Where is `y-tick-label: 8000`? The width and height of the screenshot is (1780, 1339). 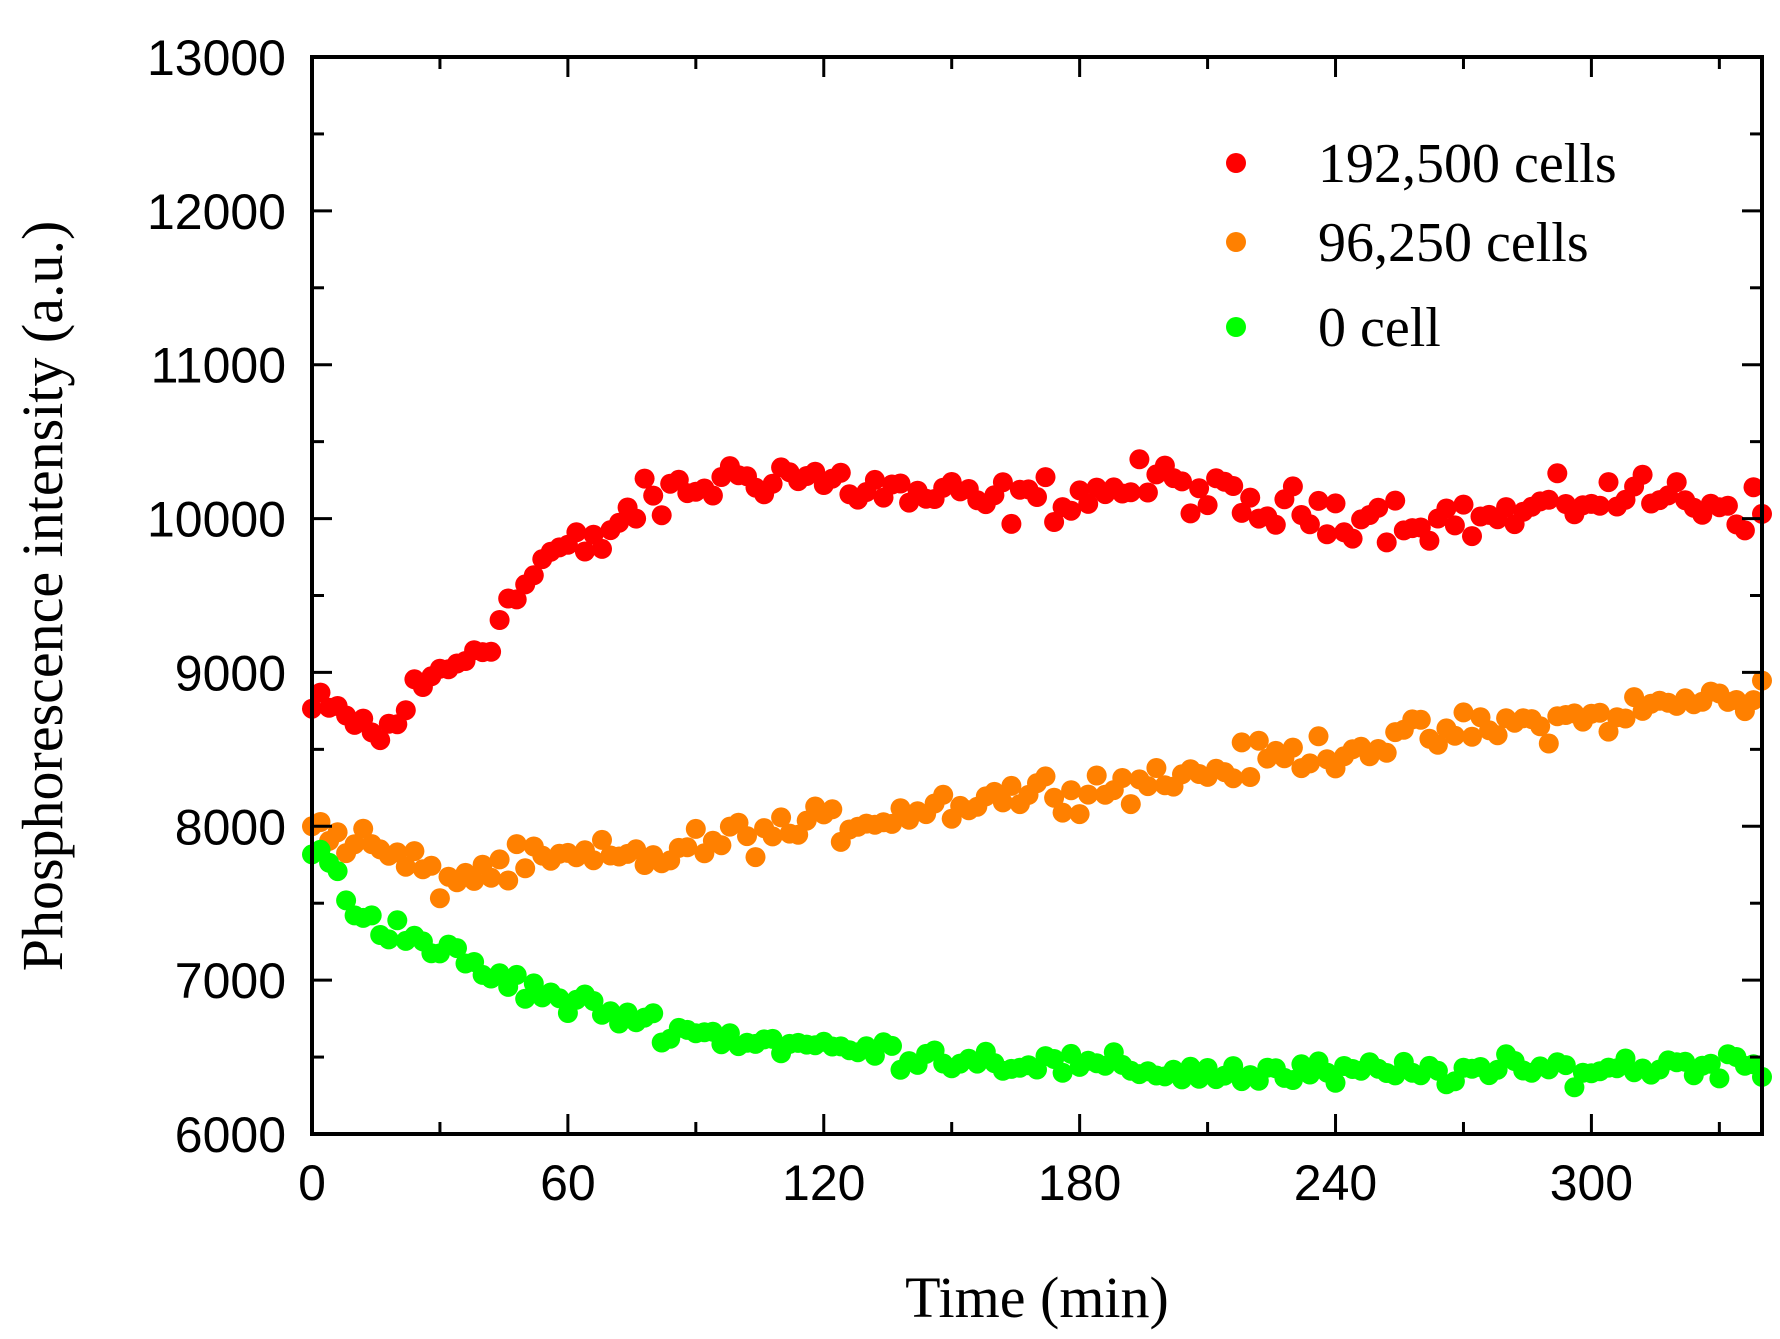 y-tick-label: 8000 is located at coordinates (230, 827).